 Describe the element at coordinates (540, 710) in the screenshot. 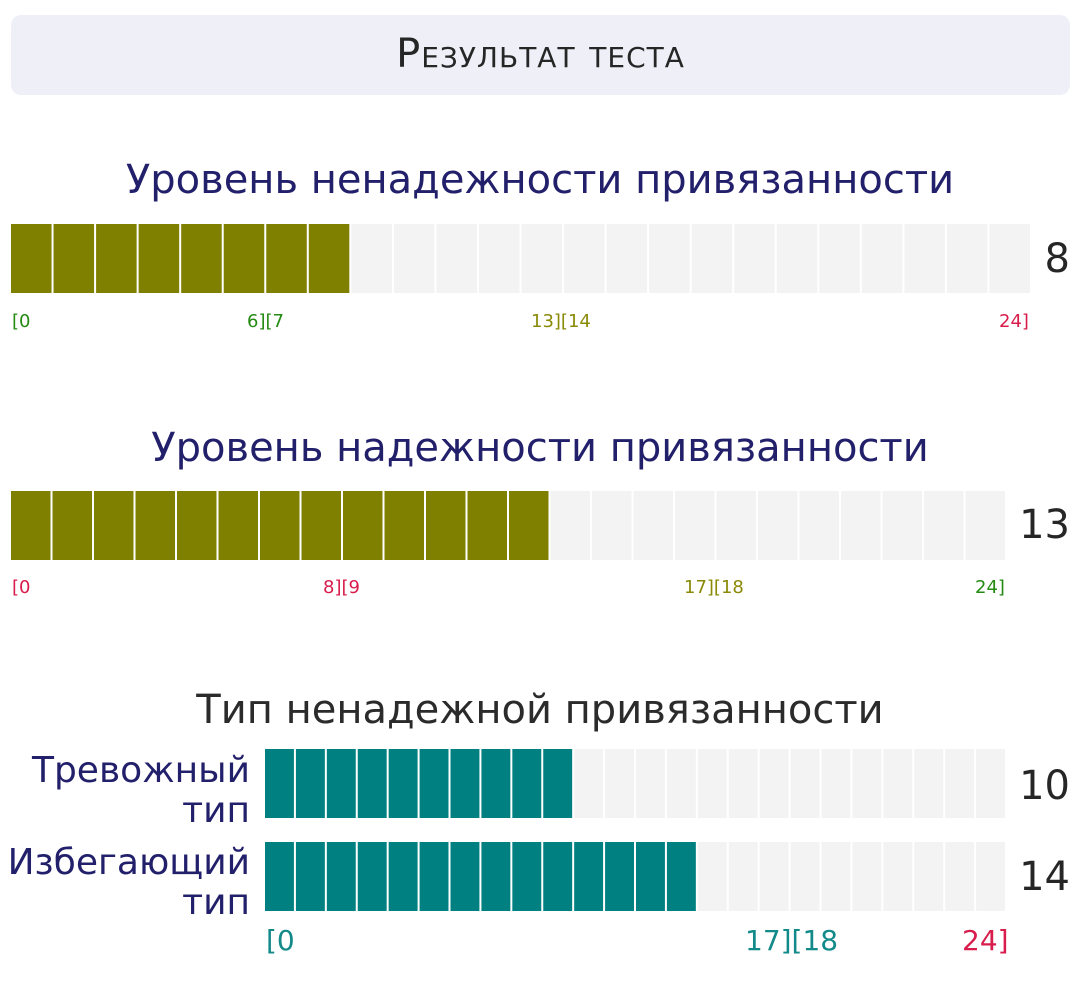

I see `chart-3-title: Тип ненадежной привязанности` at that location.